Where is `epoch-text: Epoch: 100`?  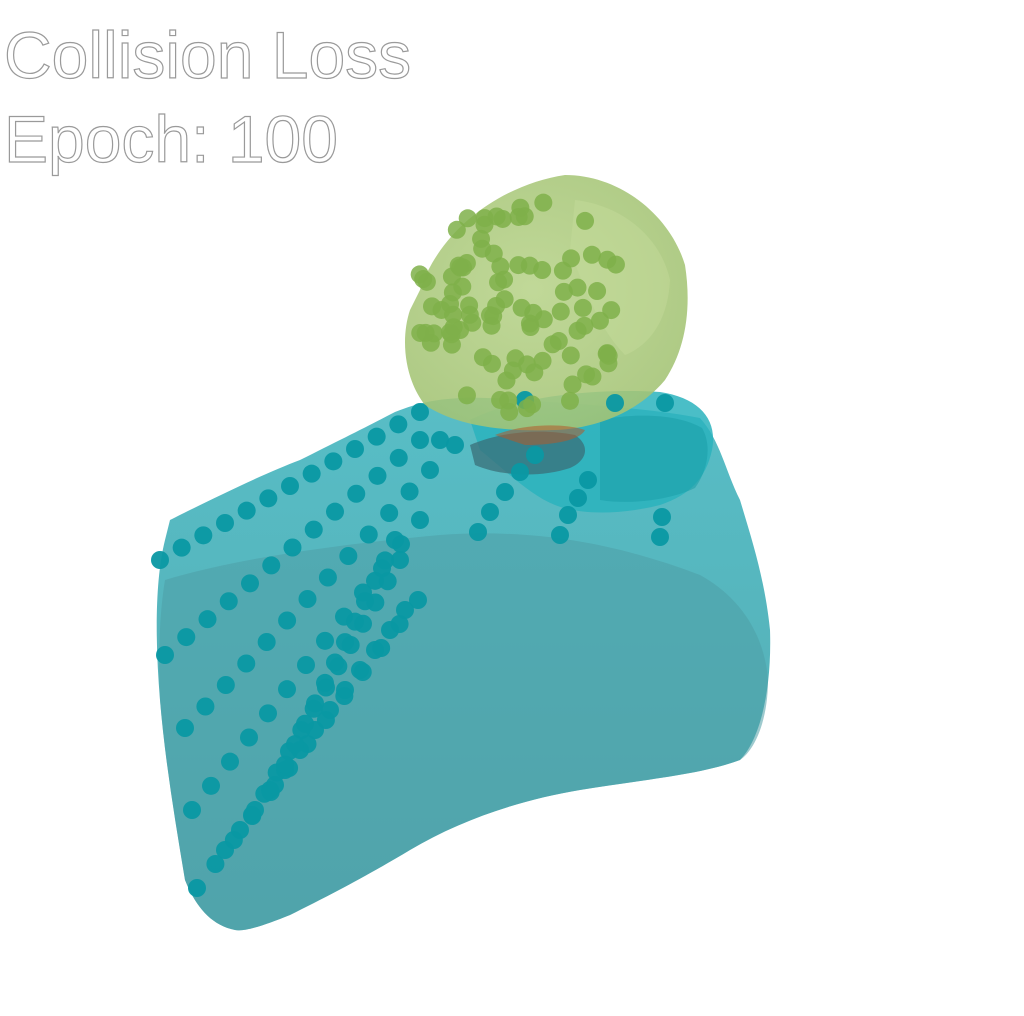 epoch-text: Epoch: 100 is located at coordinates (170, 139).